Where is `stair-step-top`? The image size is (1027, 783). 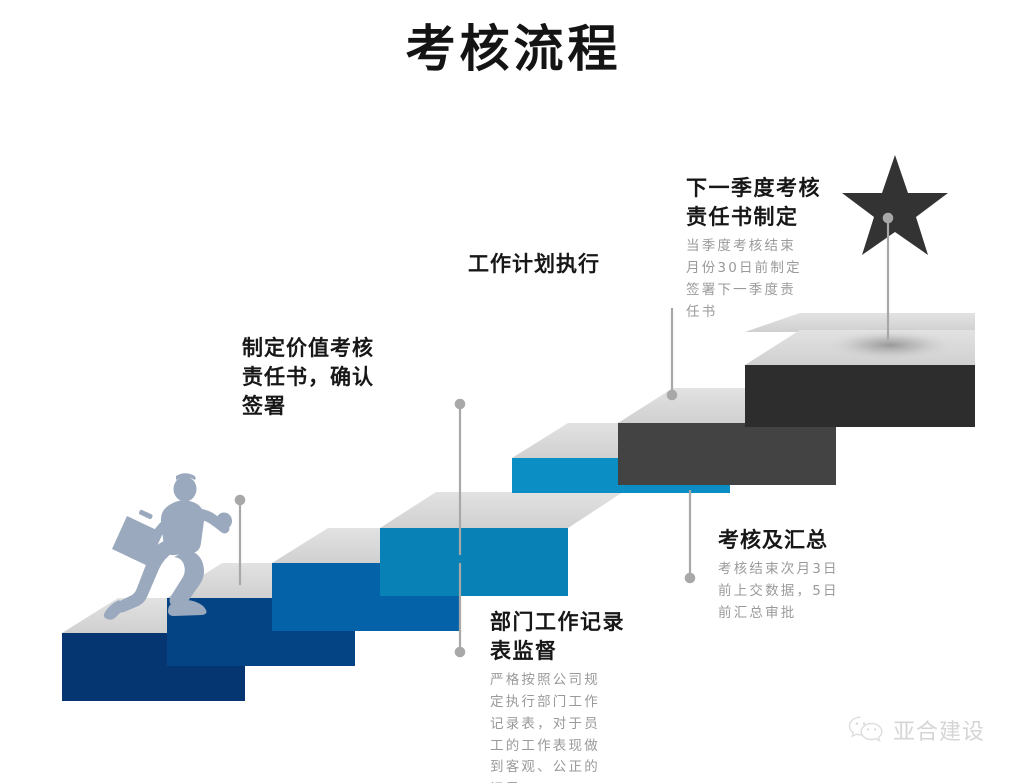 stair-step-top is located at coordinates (860, 370).